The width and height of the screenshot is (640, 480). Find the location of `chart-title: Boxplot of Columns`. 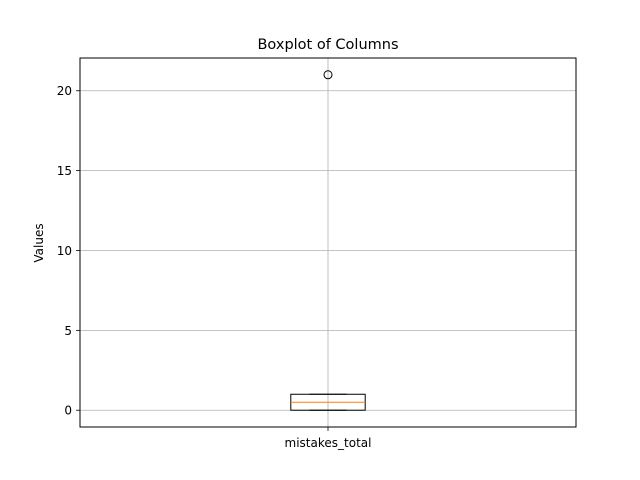

chart-title: Boxplot of Columns is located at coordinates (327, 45).